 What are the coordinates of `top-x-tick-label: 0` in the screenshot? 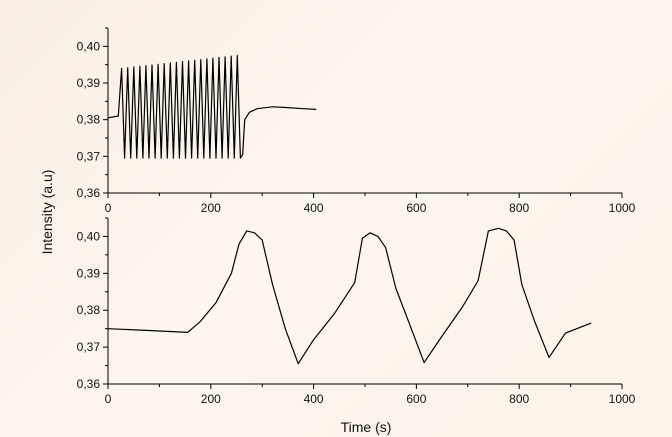 It's located at (108, 208).